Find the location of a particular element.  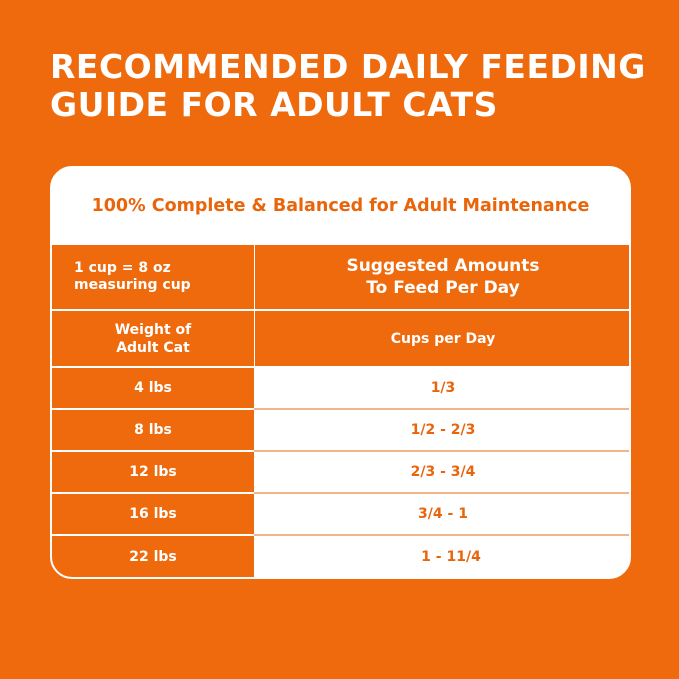

weight-header-cell: Weight of Adult Cat is located at coordinates (153, 338).